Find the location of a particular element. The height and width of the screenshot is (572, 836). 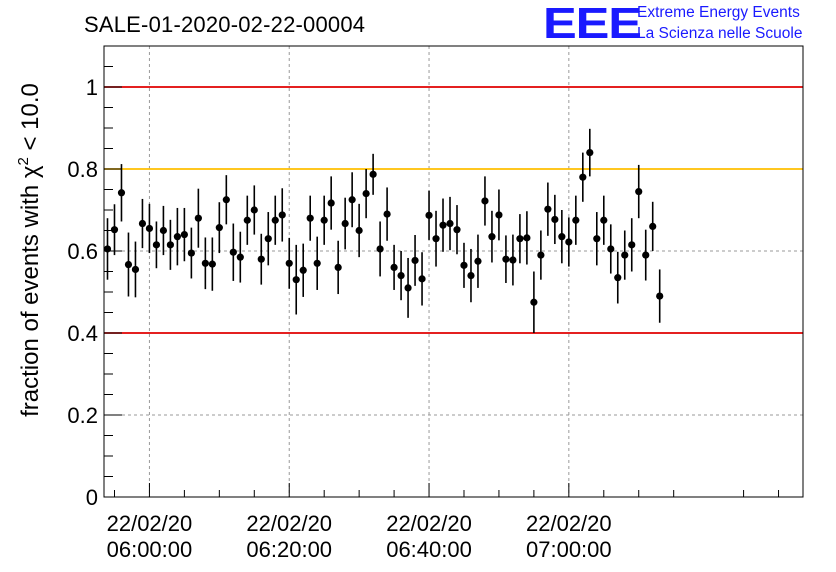

y-axis-label-chi: χ is located at coordinates (30, 171).